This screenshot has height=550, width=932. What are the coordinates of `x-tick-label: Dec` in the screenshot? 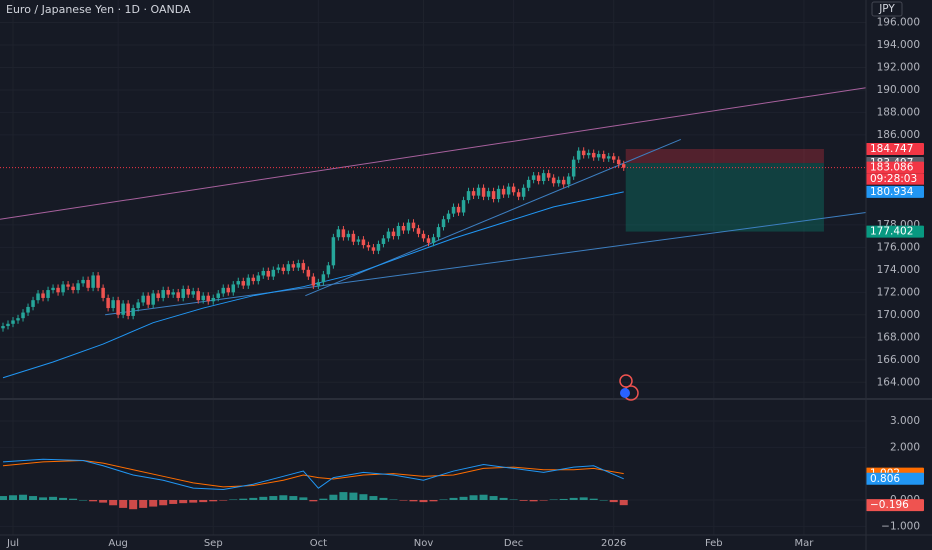 It's located at (513, 543).